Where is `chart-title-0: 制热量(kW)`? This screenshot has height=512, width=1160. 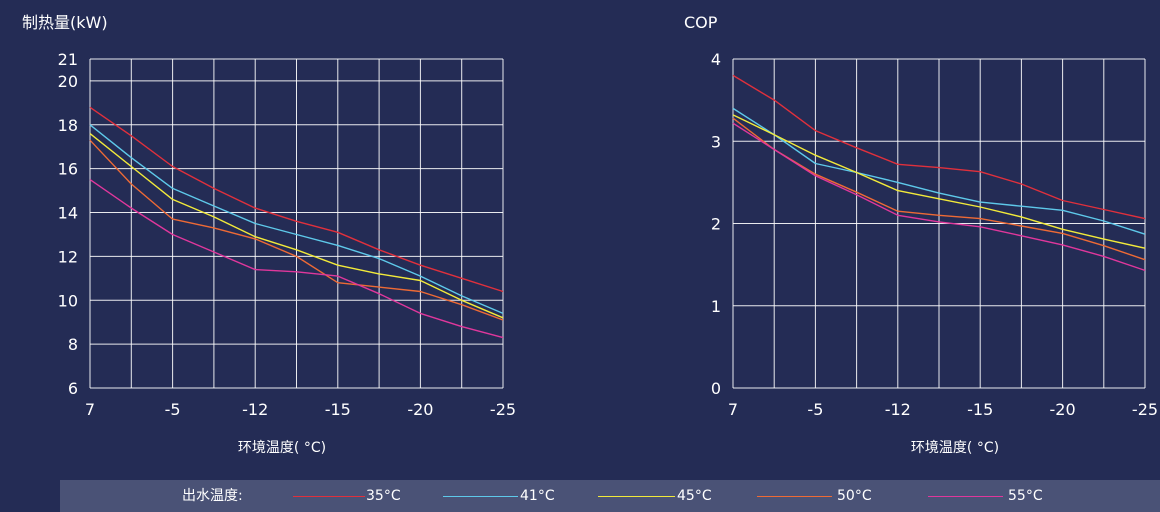
chart-title-0: 制热量(kW) is located at coordinates (65, 22).